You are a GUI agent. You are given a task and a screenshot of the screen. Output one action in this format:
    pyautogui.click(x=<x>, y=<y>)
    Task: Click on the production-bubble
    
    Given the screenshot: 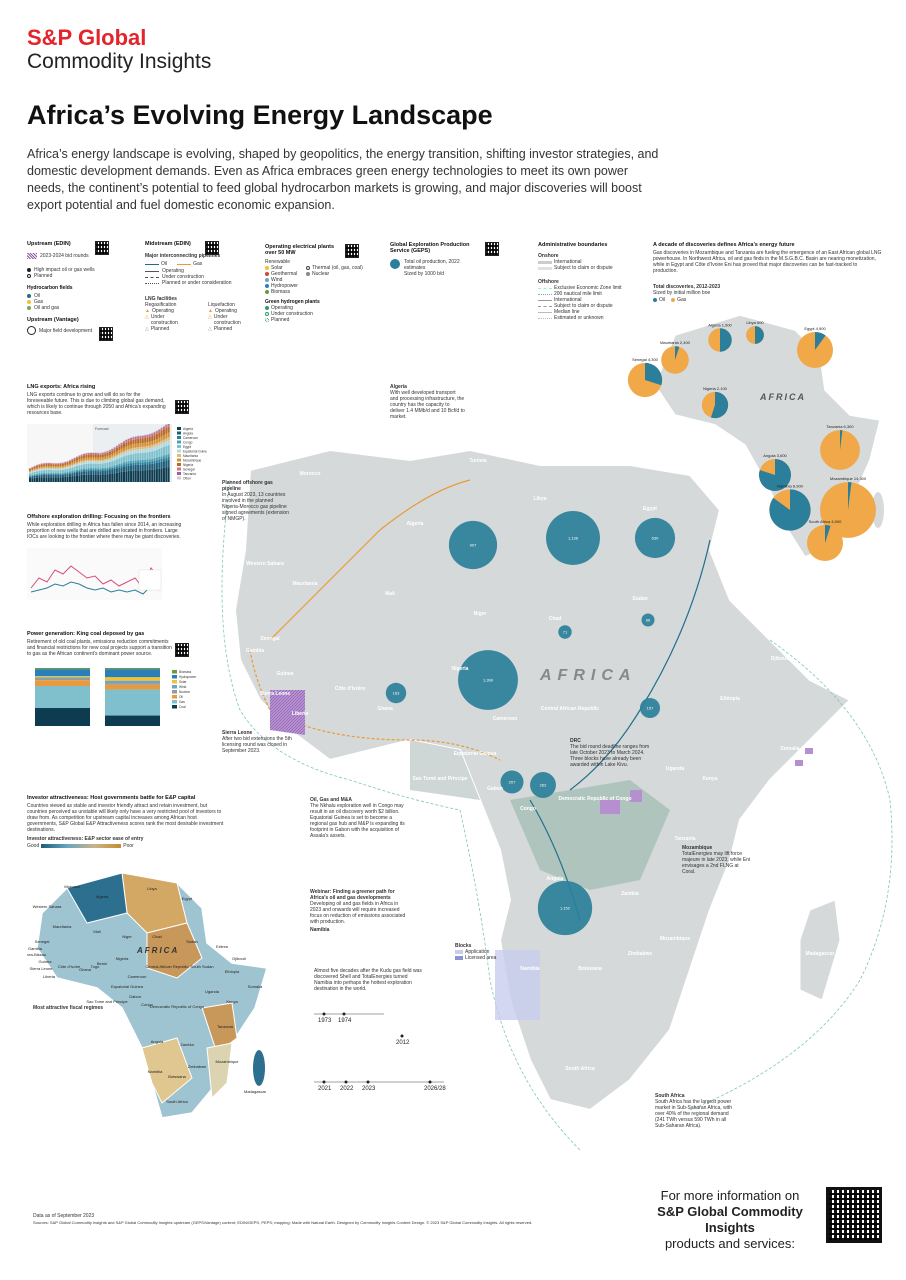 What is the action you would take?
    pyautogui.click(x=543, y=785)
    